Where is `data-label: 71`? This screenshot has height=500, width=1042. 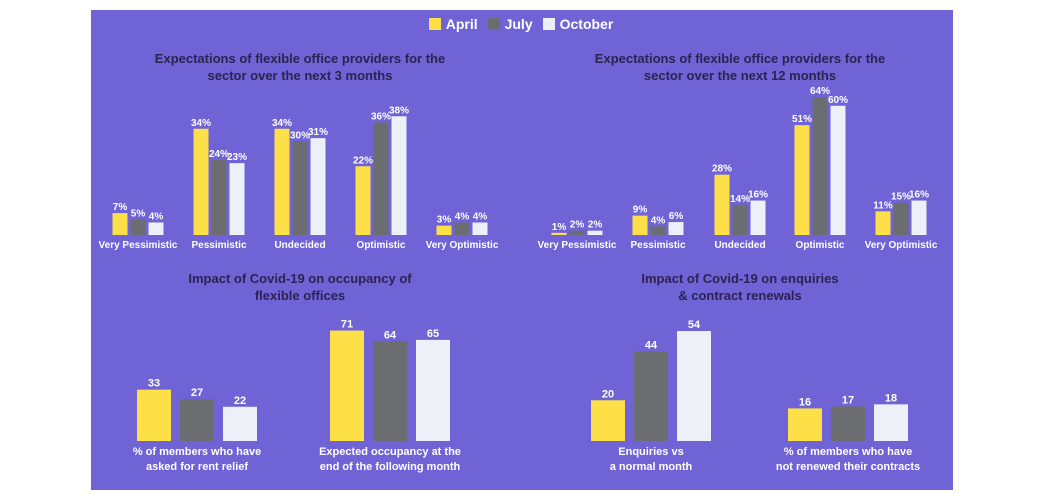
data-label: 71 is located at coordinates (347, 325).